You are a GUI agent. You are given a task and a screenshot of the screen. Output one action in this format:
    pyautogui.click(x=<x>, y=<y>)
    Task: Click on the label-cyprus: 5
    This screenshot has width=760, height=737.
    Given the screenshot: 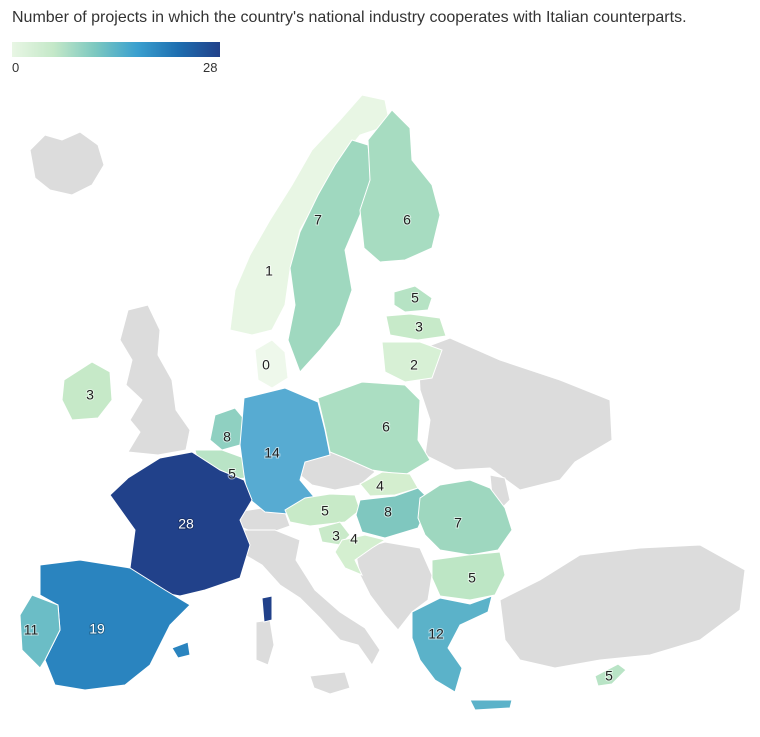 What is the action you would take?
    pyautogui.click(x=609, y=676)
    